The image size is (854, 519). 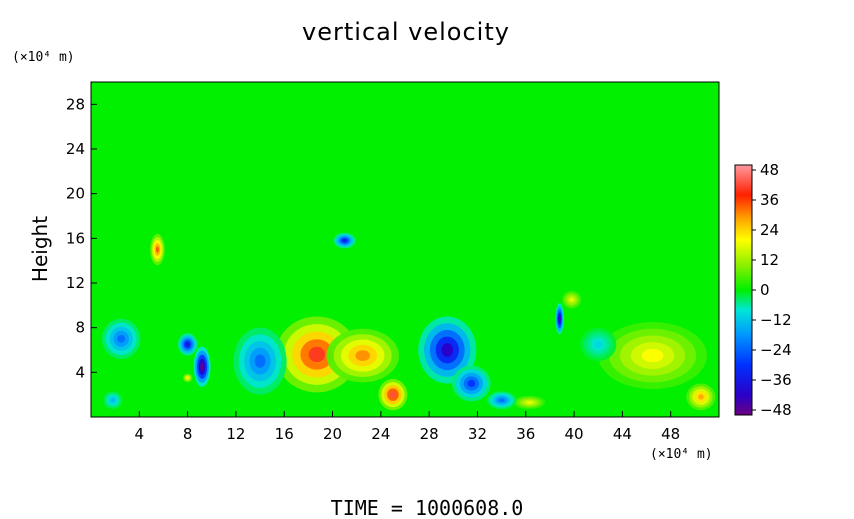 I want to click on y-tick-label: 28, so click(x=75, y=104).